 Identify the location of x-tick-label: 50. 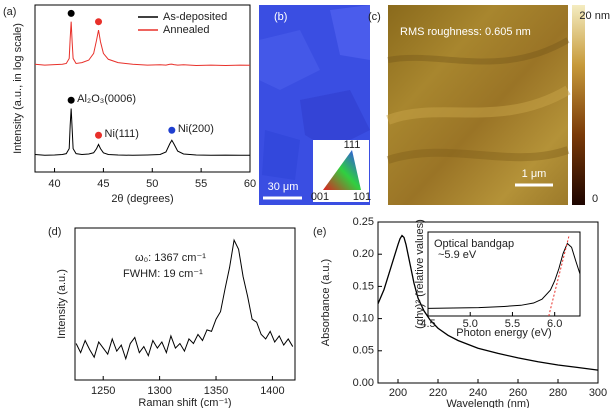
(152, 184).